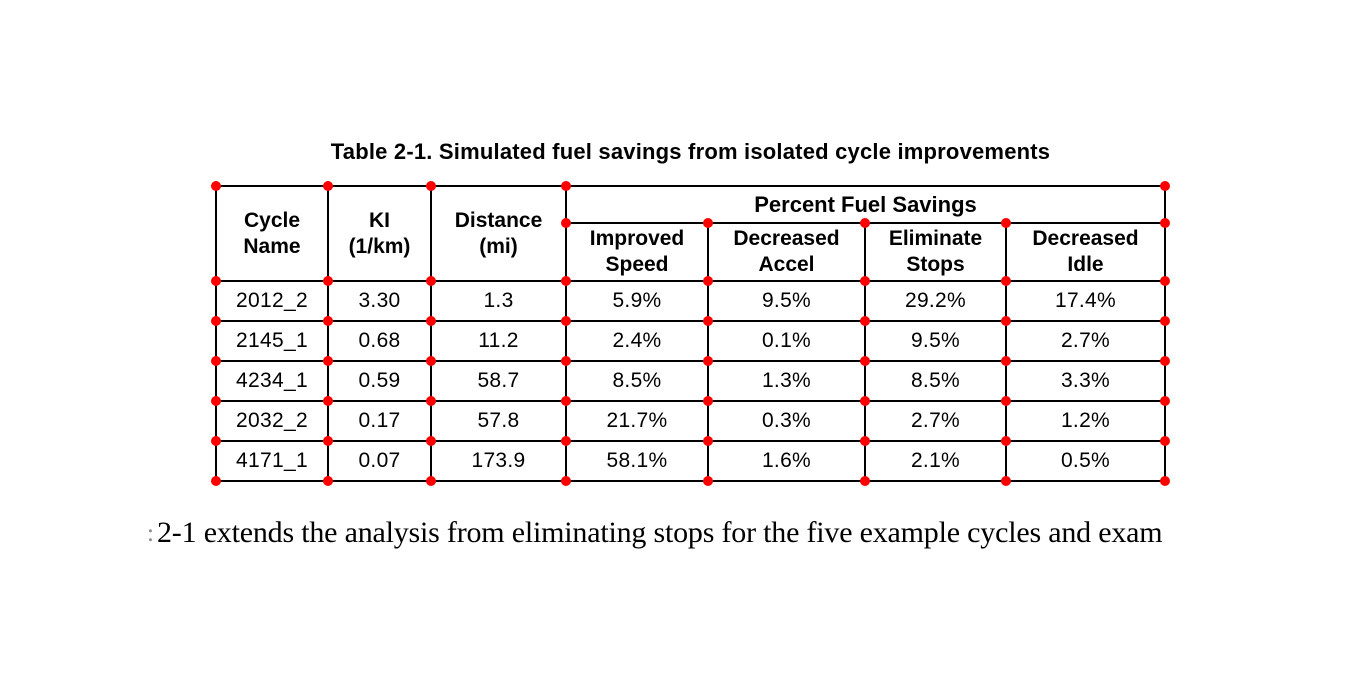 This screenshot has width=1366, height=674. What do you see at coordinates (272, 382) in the screenshot?
I see `table-cell: 4234_1` at bounding box center [272, 382].